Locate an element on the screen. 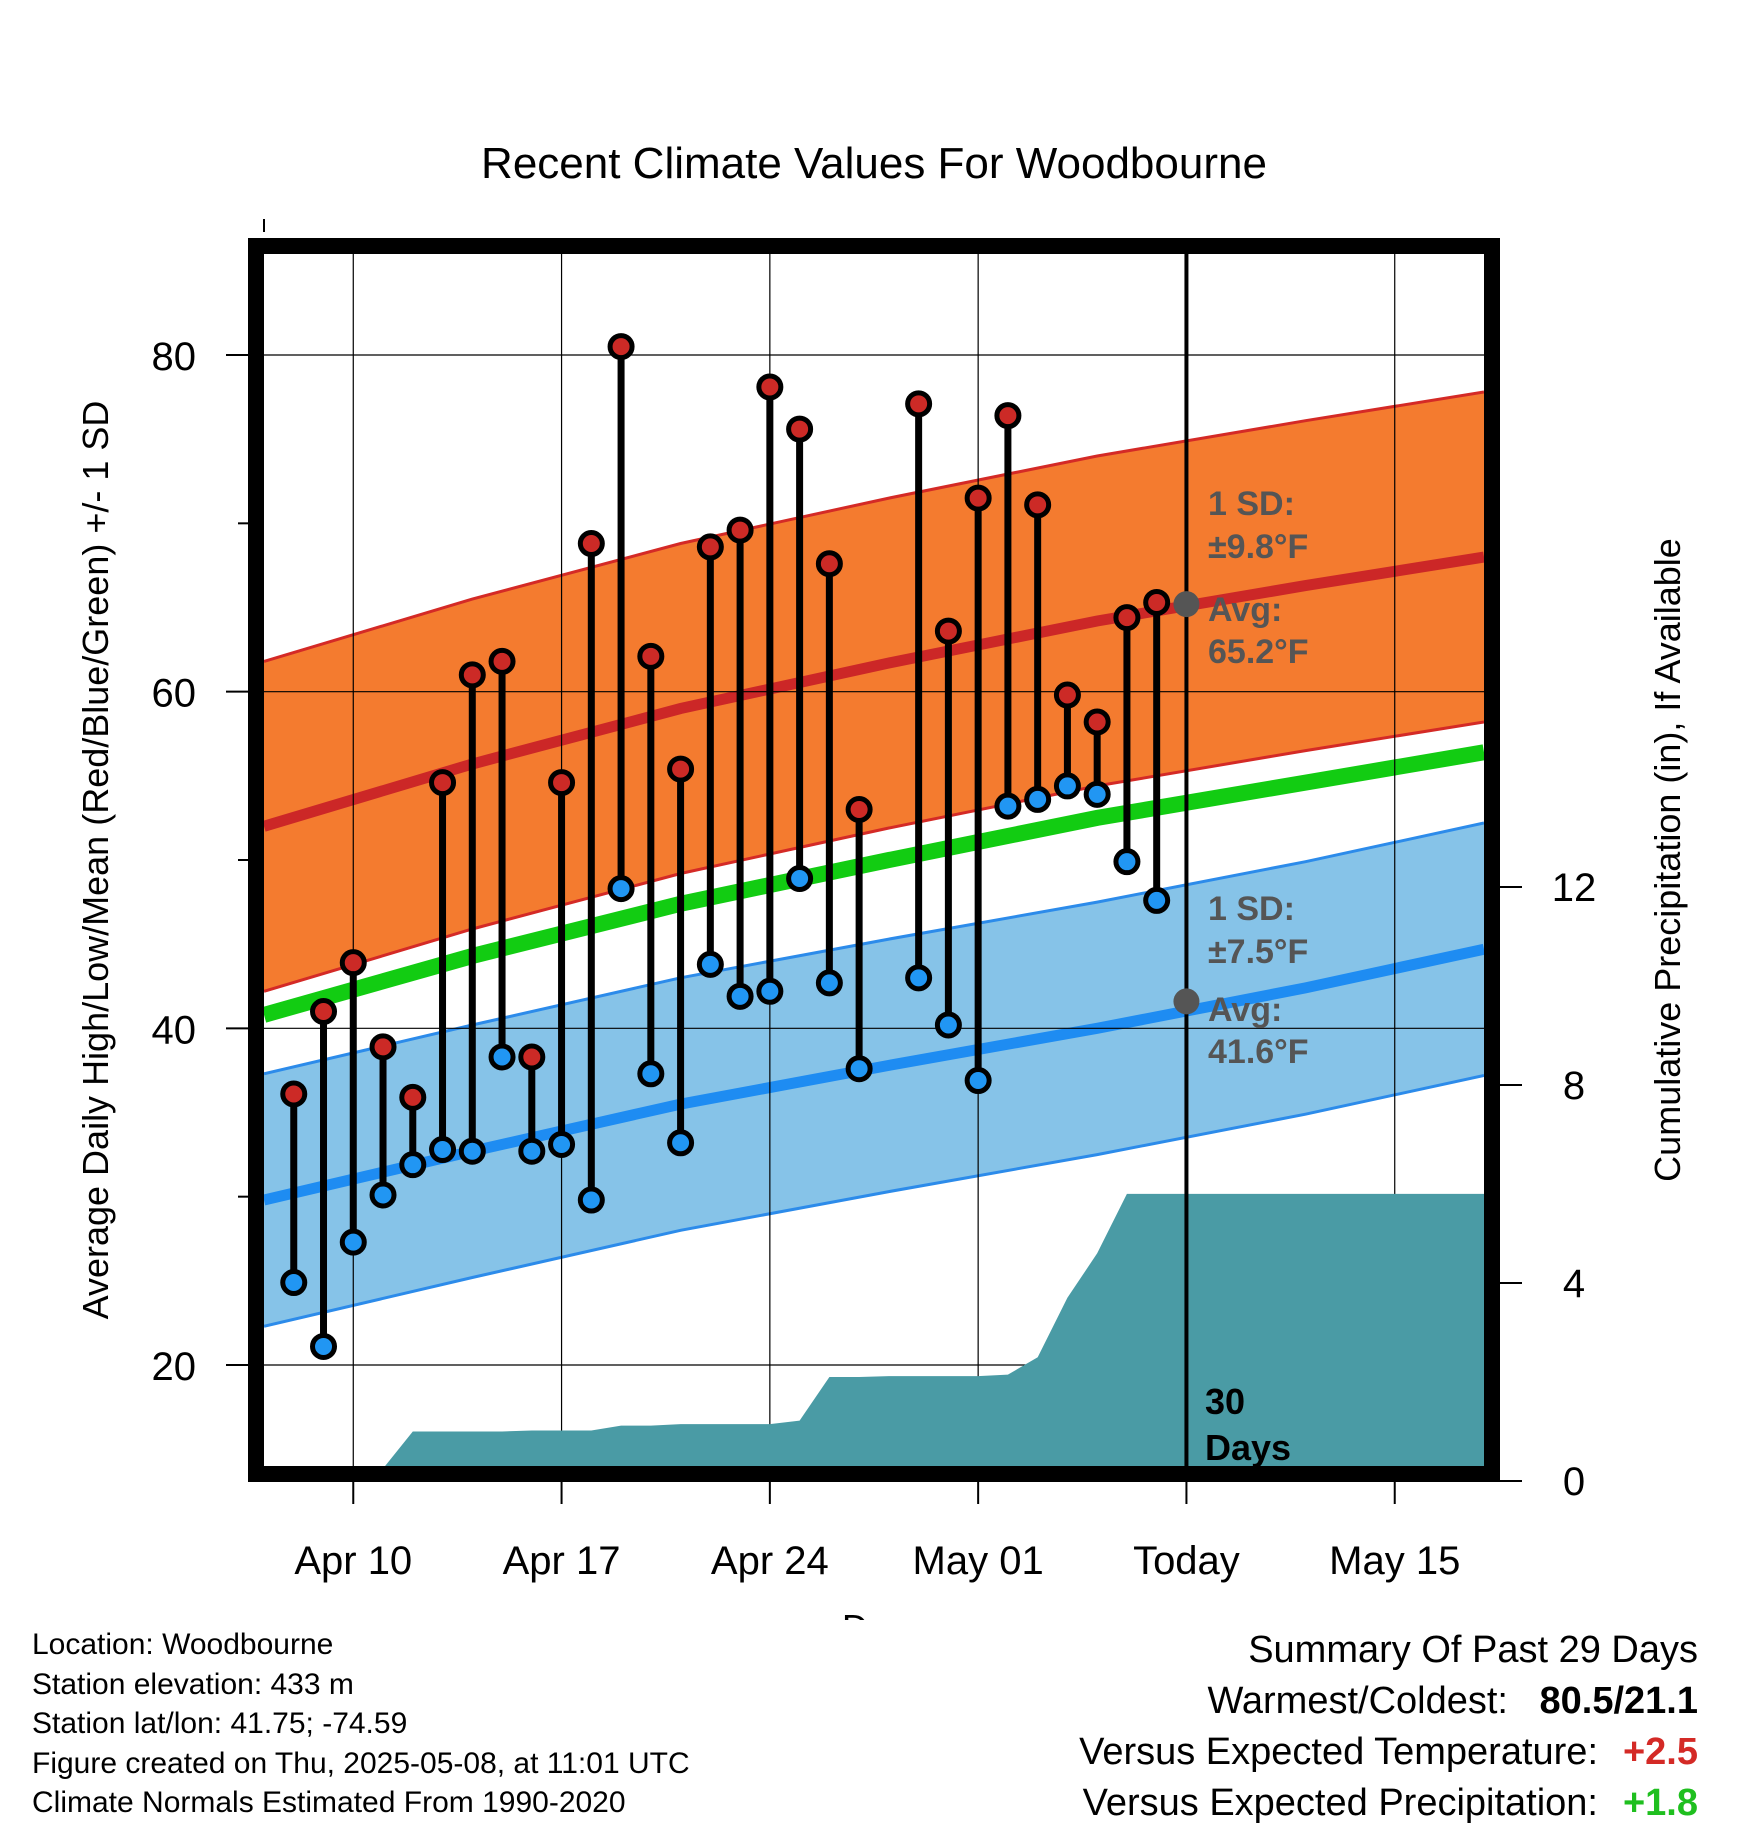 The height and width of the screenshot is (1829, 1748). elevation-text: Station elevation: 433 m is located at coordinates (193, 1684).